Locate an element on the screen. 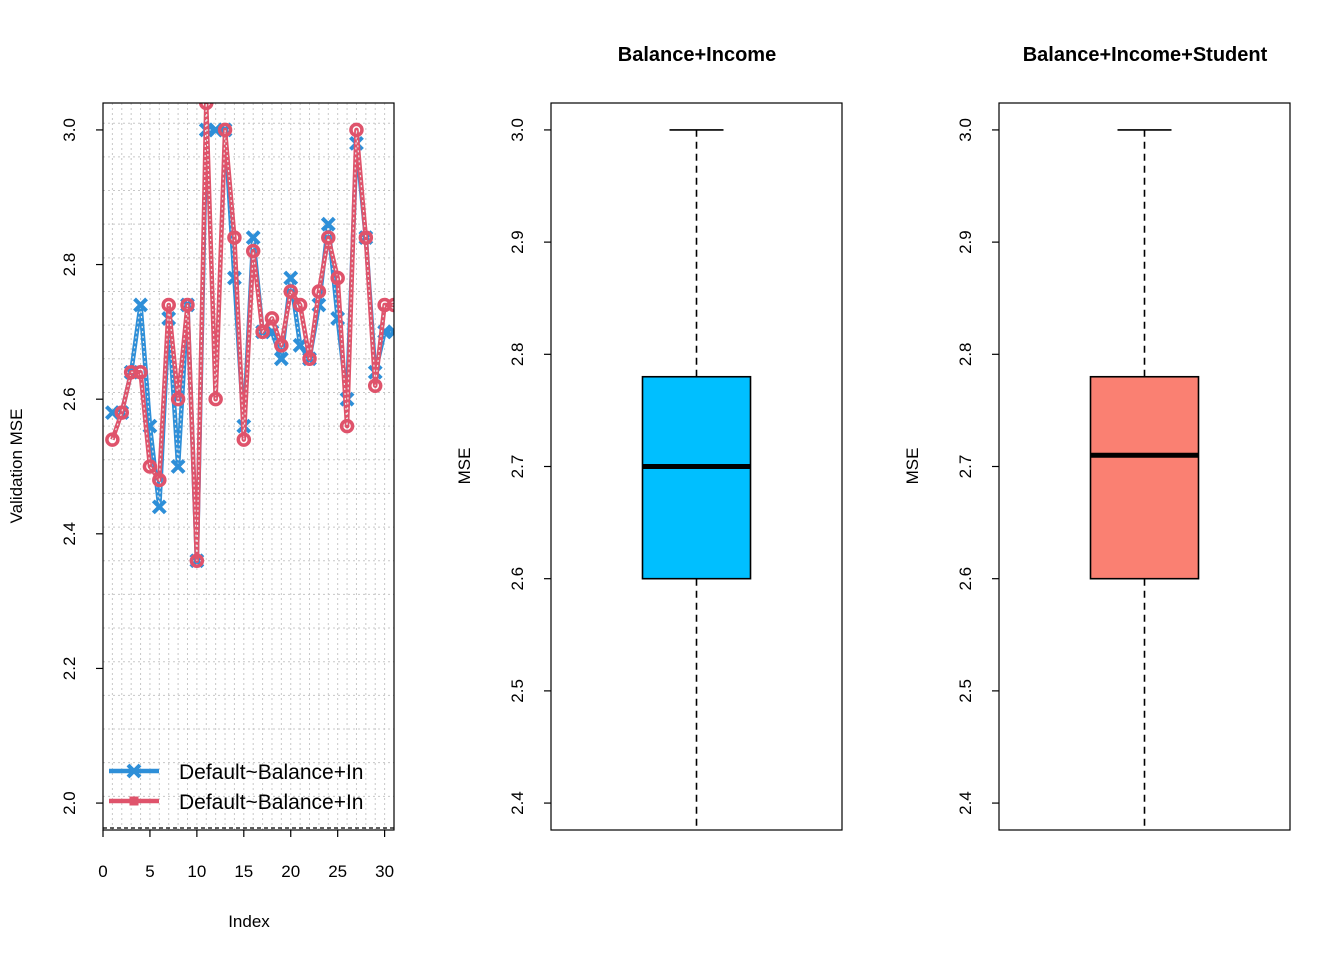 The image size is (1344, 960). x-tick-label: 20 is located at coordinates (290, 871).